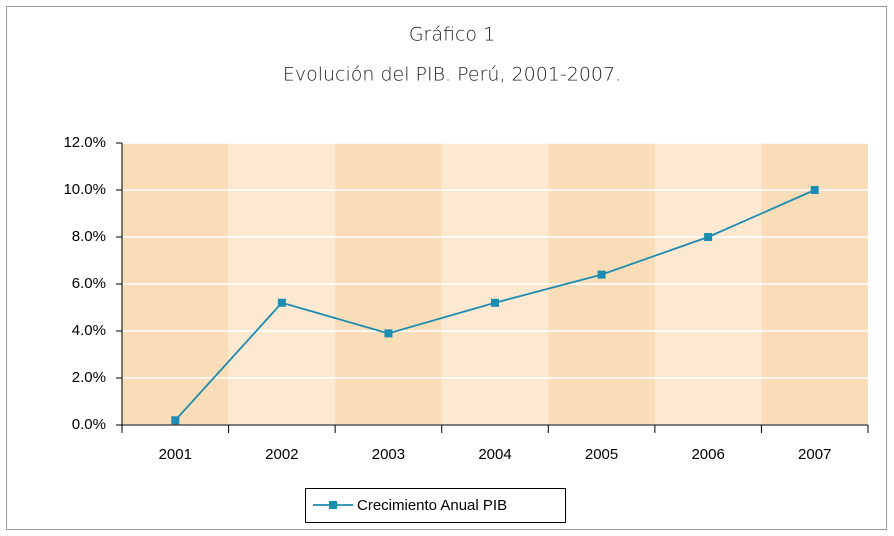 This screenshot has width=894, height=536. I want to click on x-tick-label: 2002, so click(281, 454).